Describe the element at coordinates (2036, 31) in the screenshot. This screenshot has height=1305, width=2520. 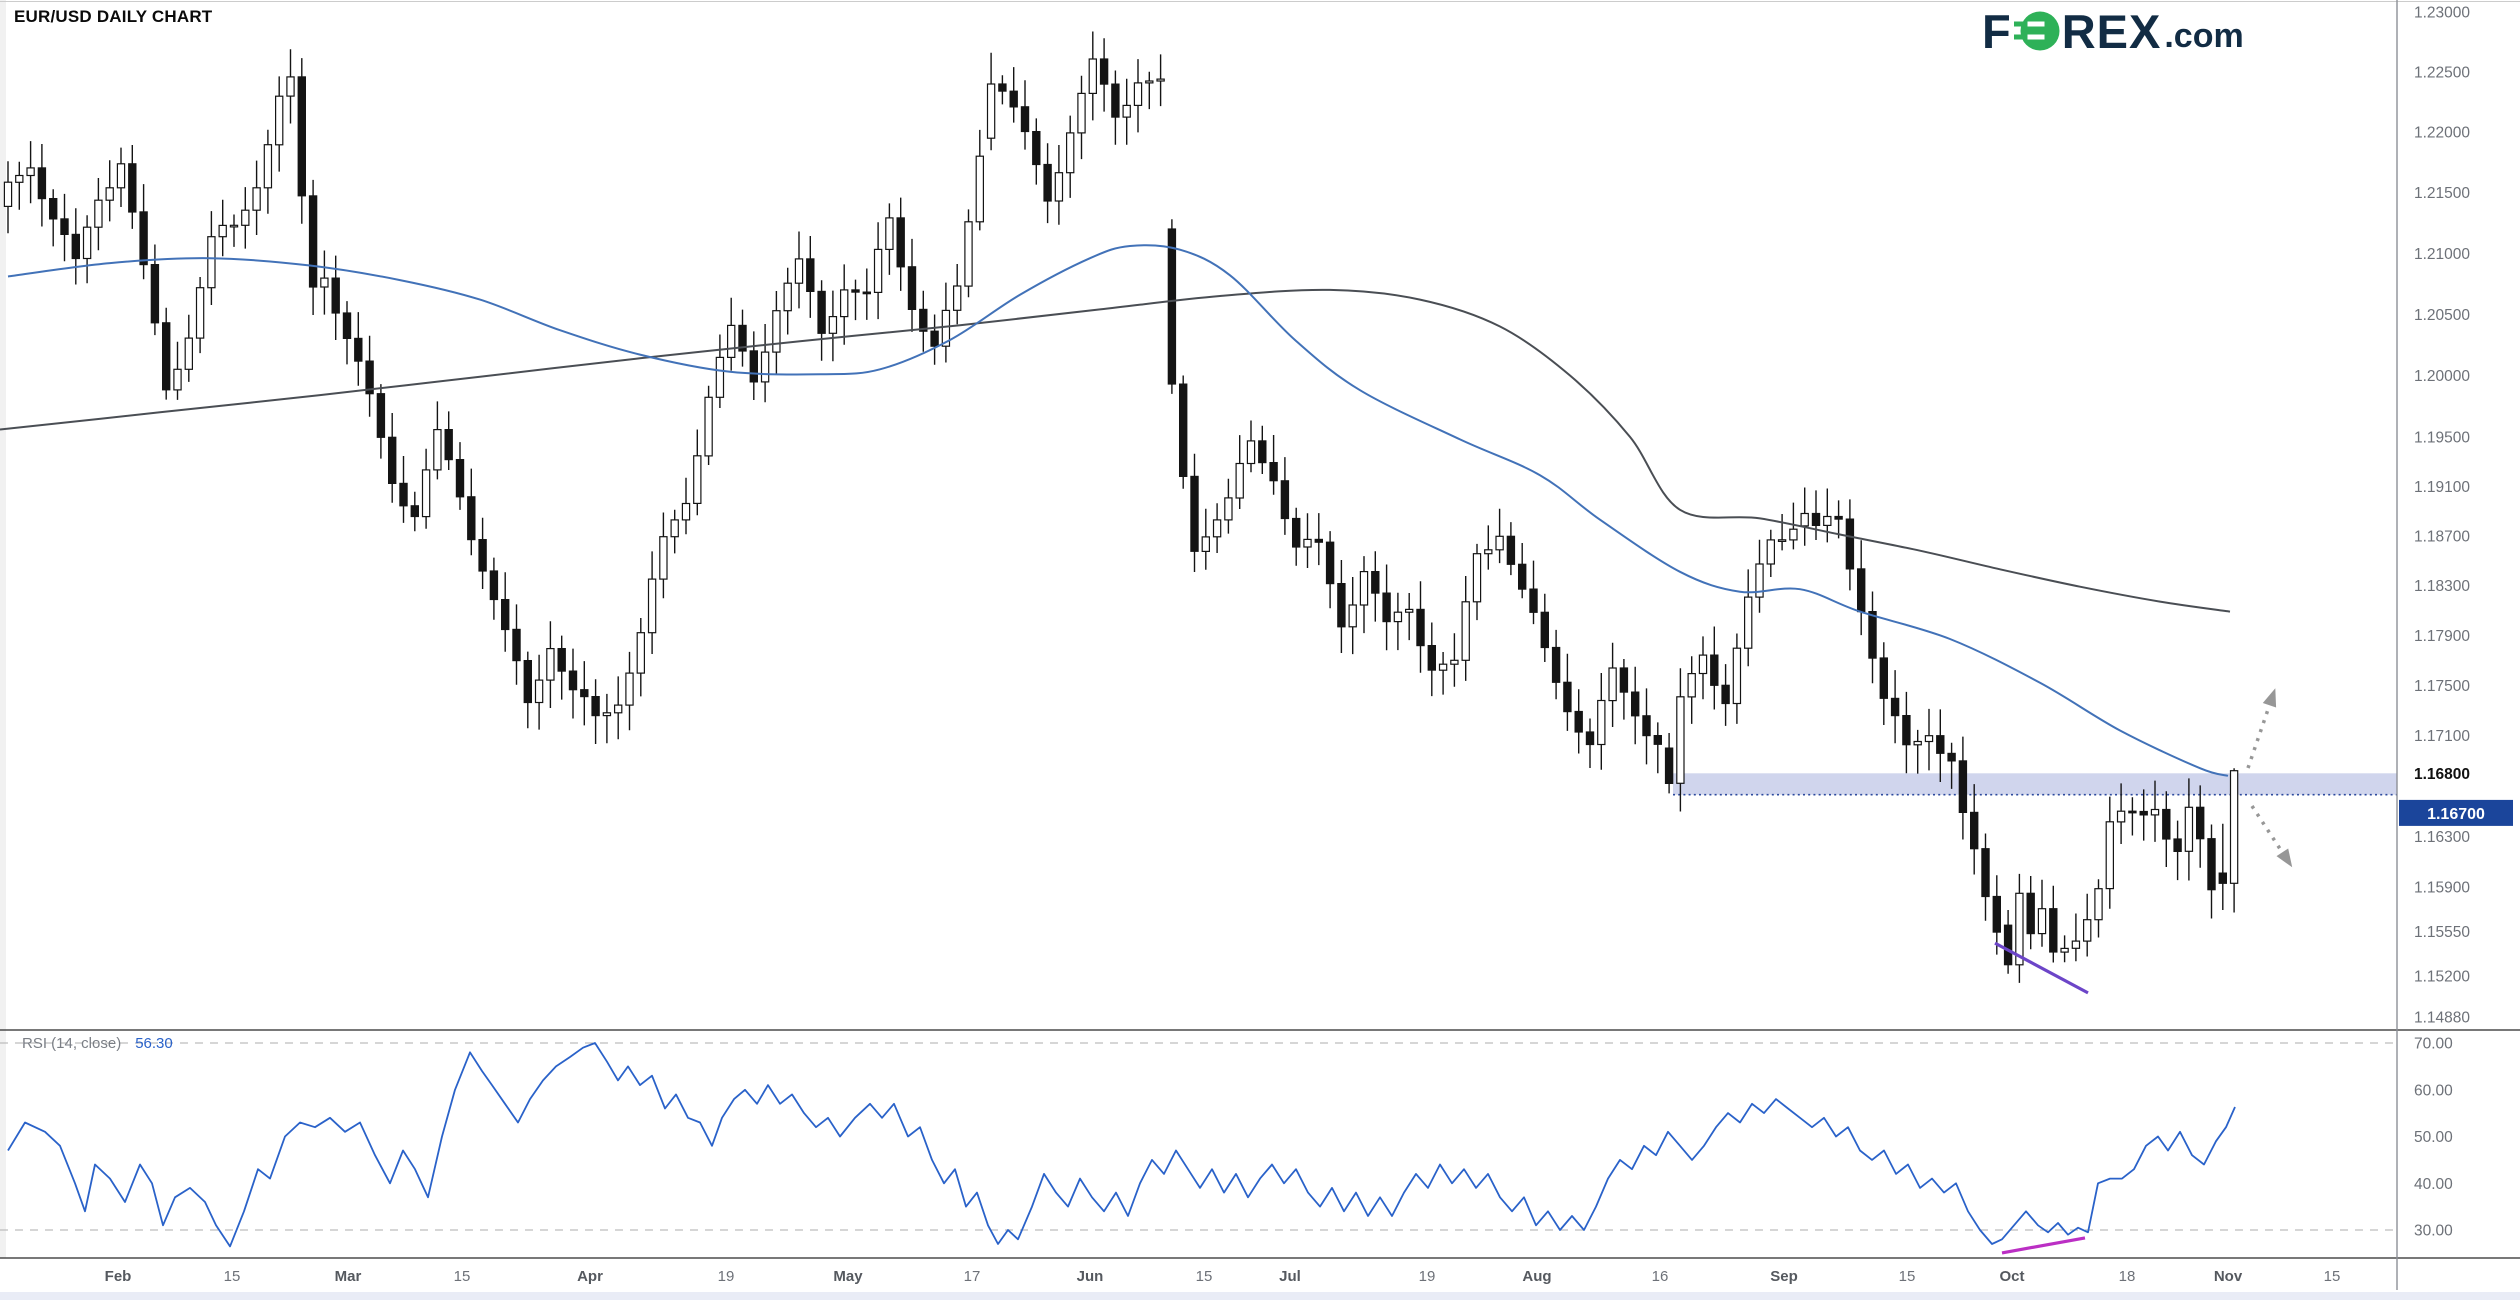
I see `logo-euro-o-icon` at that location.